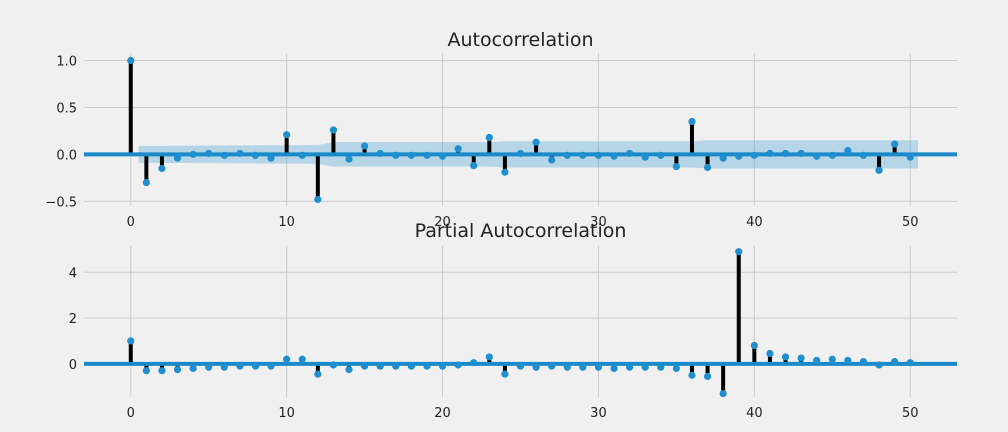  Describe the element at coordinates (286, 413) in the screenshot. I see `x-tick-label: 10` at that location.